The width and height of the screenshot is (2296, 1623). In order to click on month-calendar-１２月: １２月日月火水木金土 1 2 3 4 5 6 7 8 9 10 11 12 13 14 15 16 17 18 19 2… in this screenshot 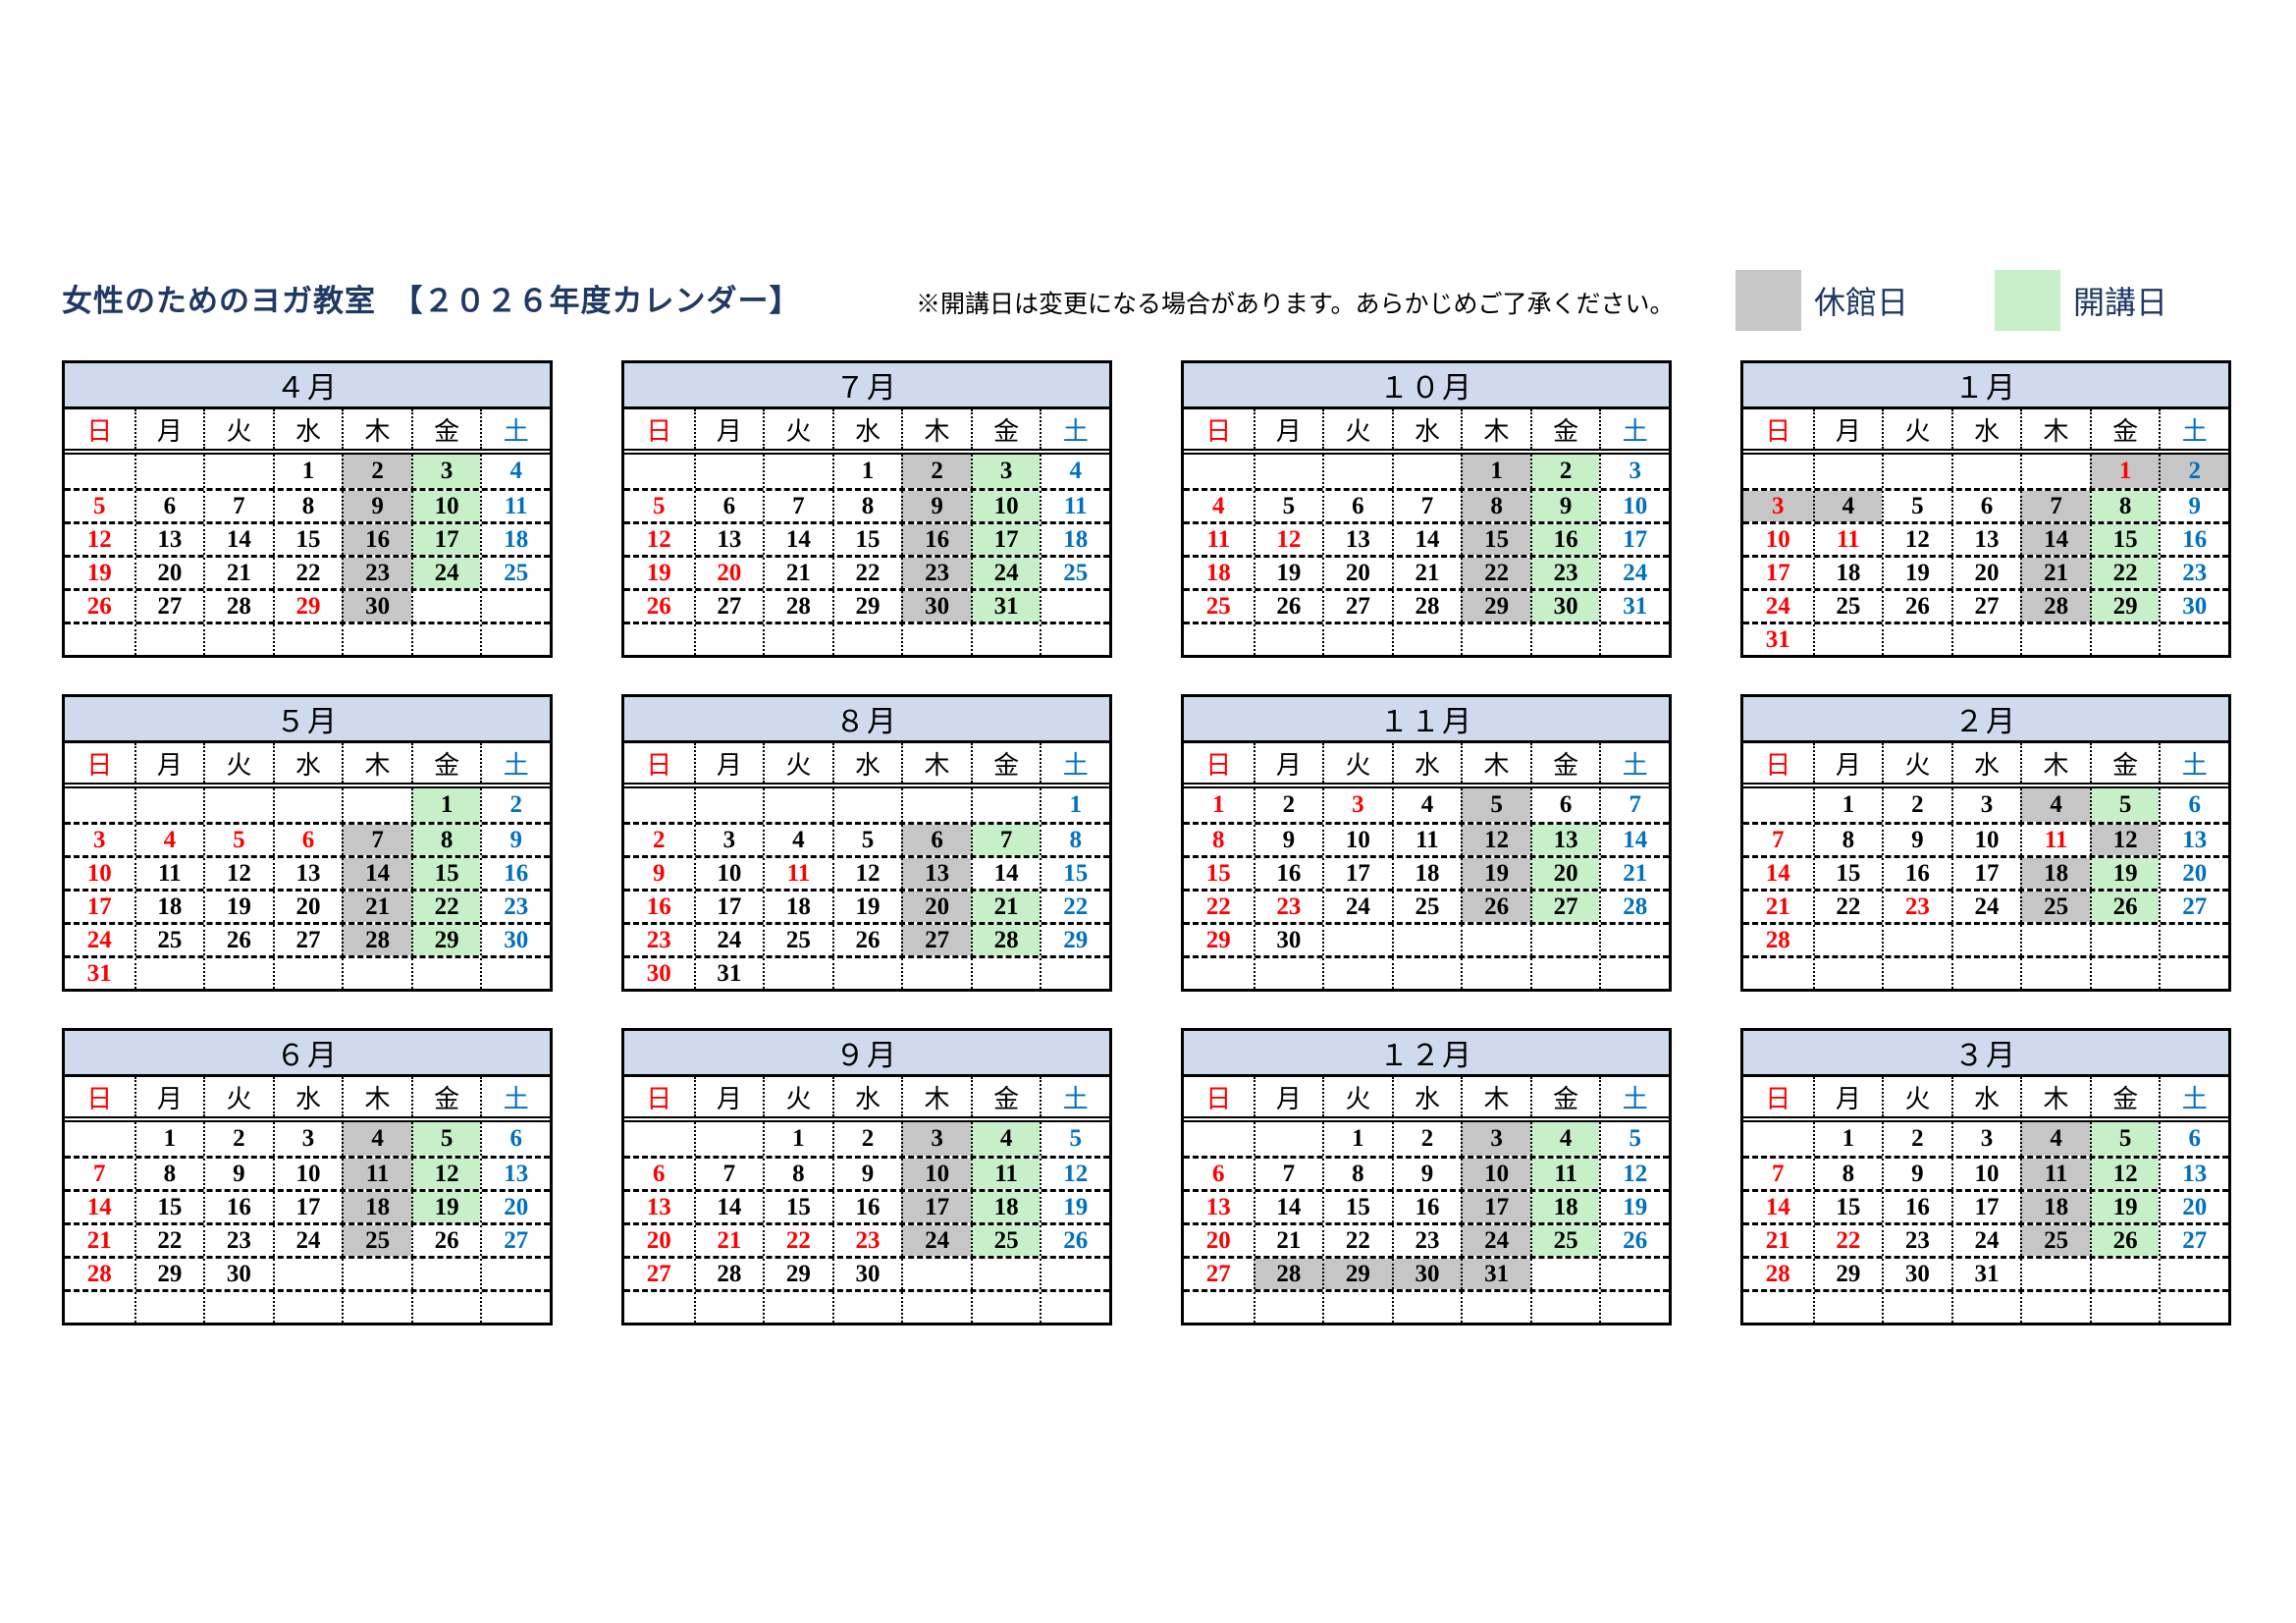, I will do `click(1426, 1176)`.